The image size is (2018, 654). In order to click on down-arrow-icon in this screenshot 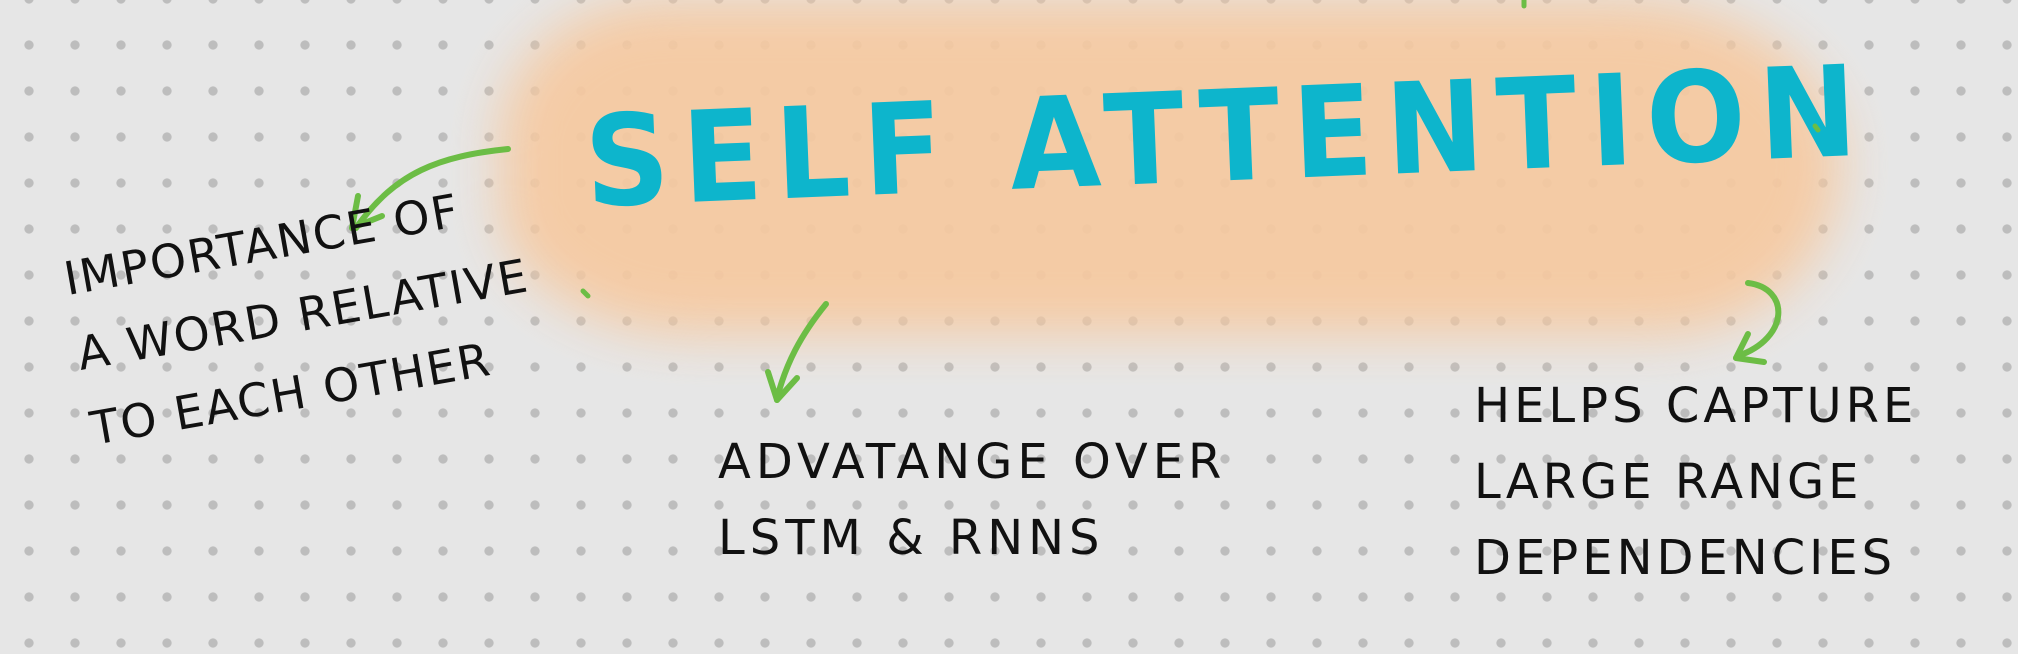, I will do `click(797, 352)`.